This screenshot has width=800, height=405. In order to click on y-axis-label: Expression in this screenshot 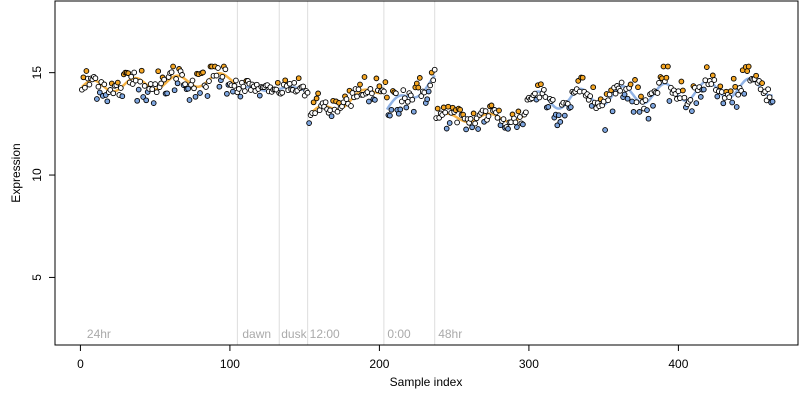, I will do `click(16, 172)`.